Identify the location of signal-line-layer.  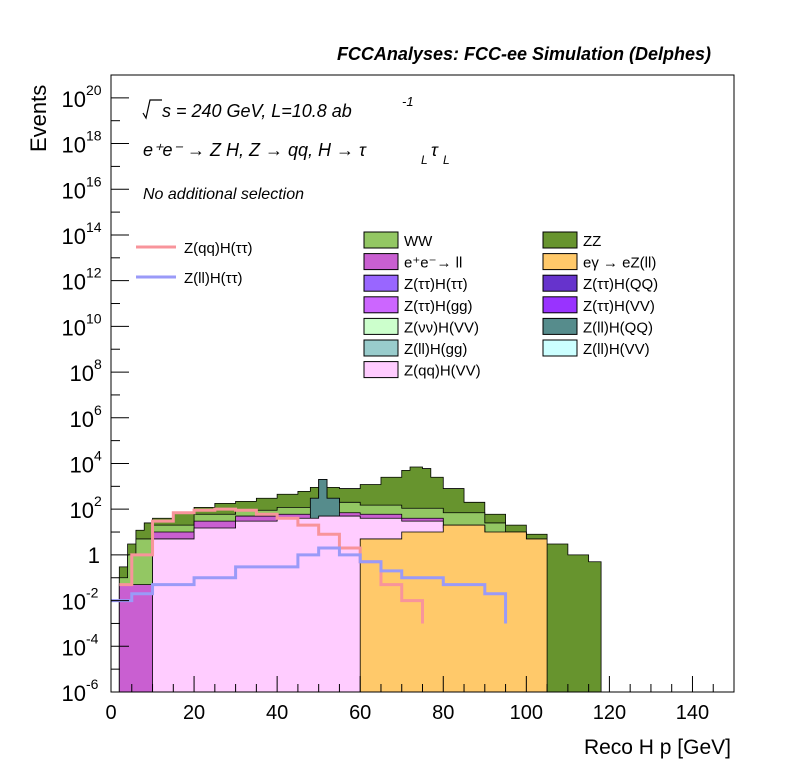
(309, 565).